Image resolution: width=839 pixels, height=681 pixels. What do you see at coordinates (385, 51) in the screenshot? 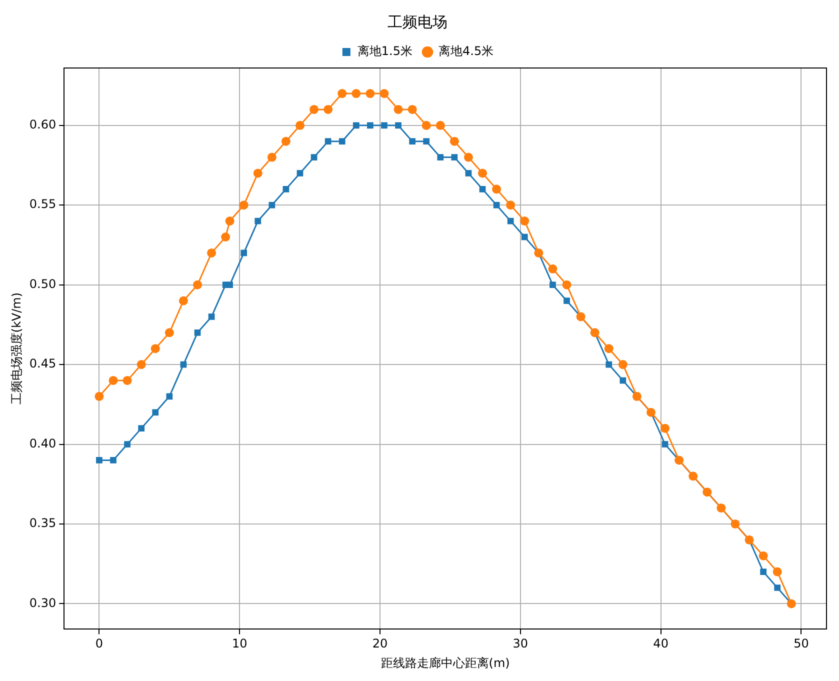
I see `legend-label: 离地1.5米` at bounding box center [385, 51].